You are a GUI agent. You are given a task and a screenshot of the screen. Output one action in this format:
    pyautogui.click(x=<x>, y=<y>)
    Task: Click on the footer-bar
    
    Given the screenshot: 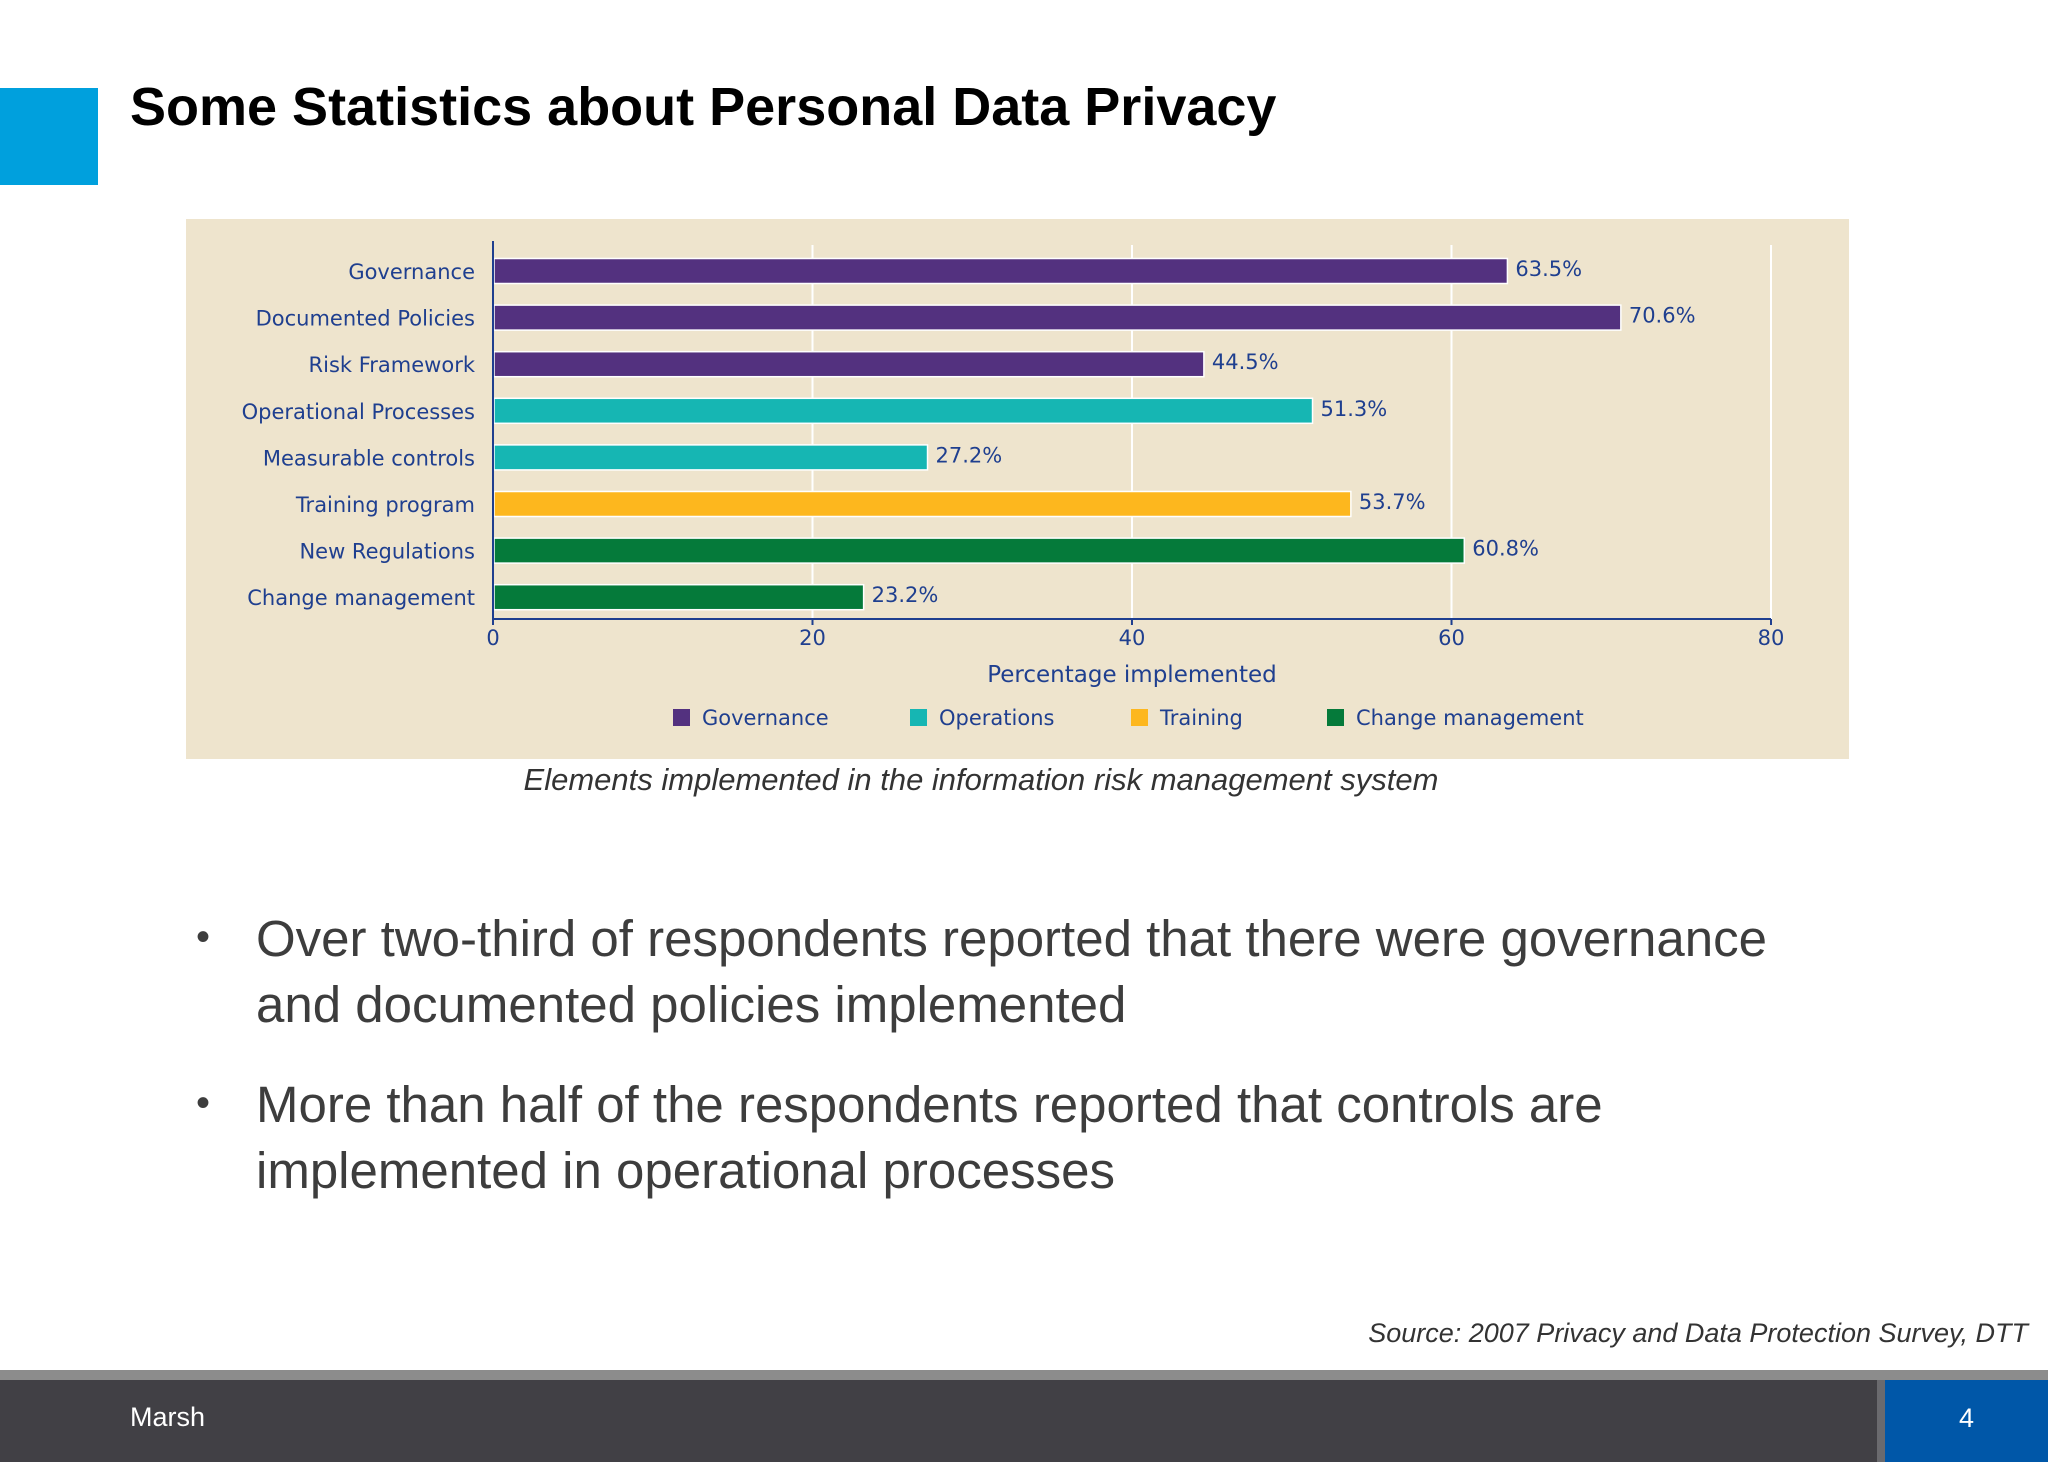 What is the action you would take?
    pyautogui.click(x=938, y=1421)
    